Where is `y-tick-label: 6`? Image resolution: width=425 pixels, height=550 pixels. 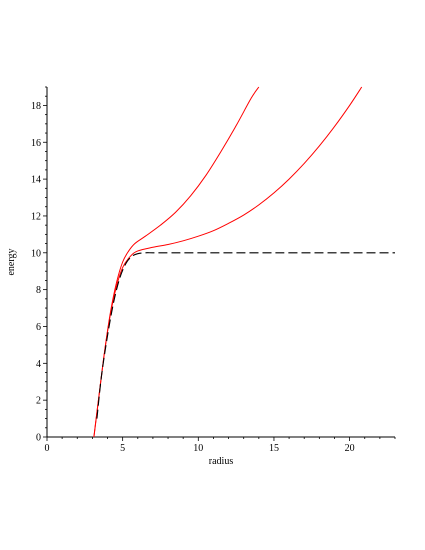
y-tick-label: 6 is located at coordinates (38, 327).